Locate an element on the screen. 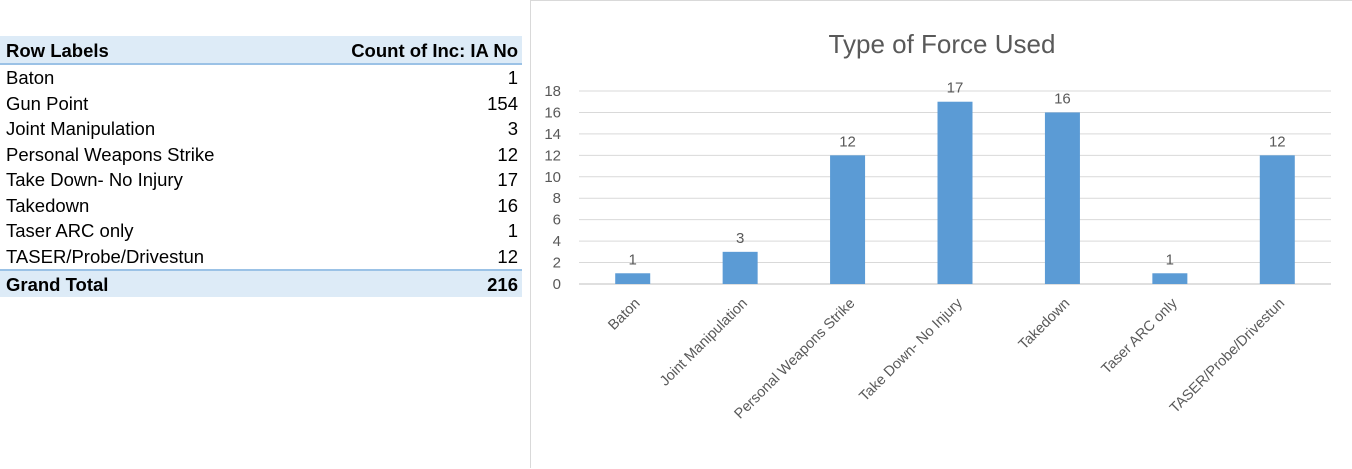 Image resolution: width=1352 pixels, height=469 pixels. grand-total-value: 216 is located at coordinates (502, 284).